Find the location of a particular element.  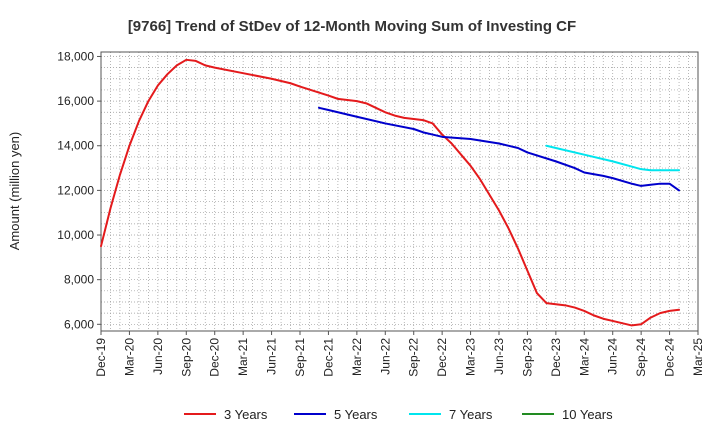

x-tick-label: Sep-24 is located at coordinates (641, 357).